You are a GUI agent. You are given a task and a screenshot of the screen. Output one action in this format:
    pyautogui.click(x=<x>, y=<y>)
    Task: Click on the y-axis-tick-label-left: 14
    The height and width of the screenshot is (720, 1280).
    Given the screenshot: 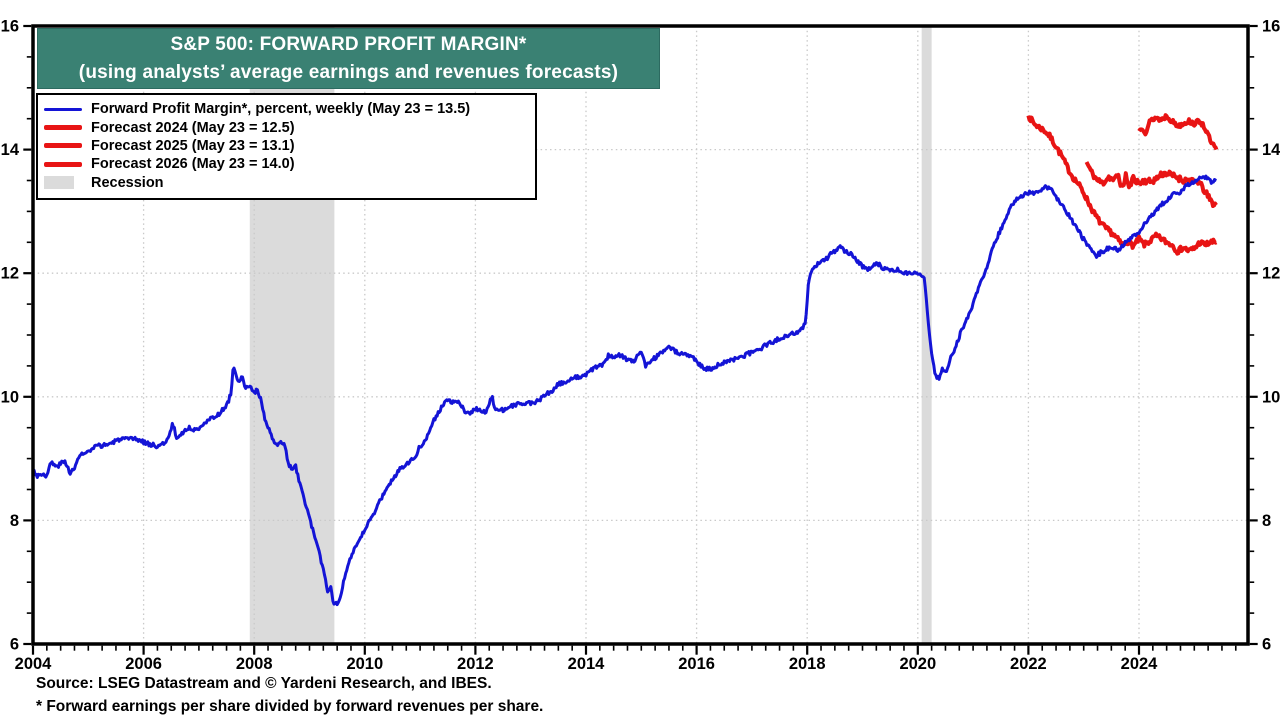 What is the action you would take?
    pyautogui.click(x=10, y=150)
    